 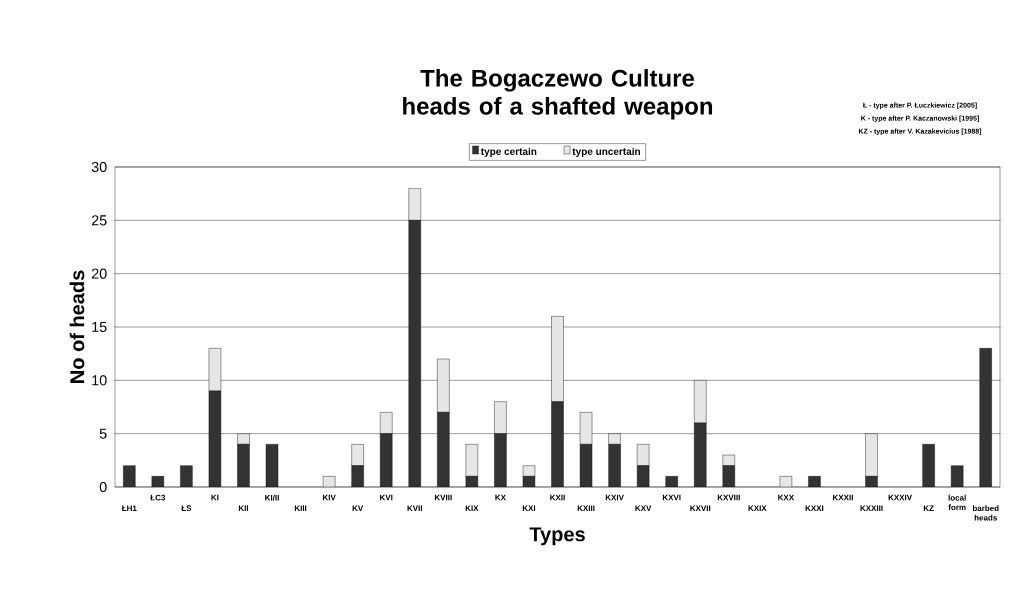 I want to click on x-tick-label: KIII, so click(x=300, y=508).